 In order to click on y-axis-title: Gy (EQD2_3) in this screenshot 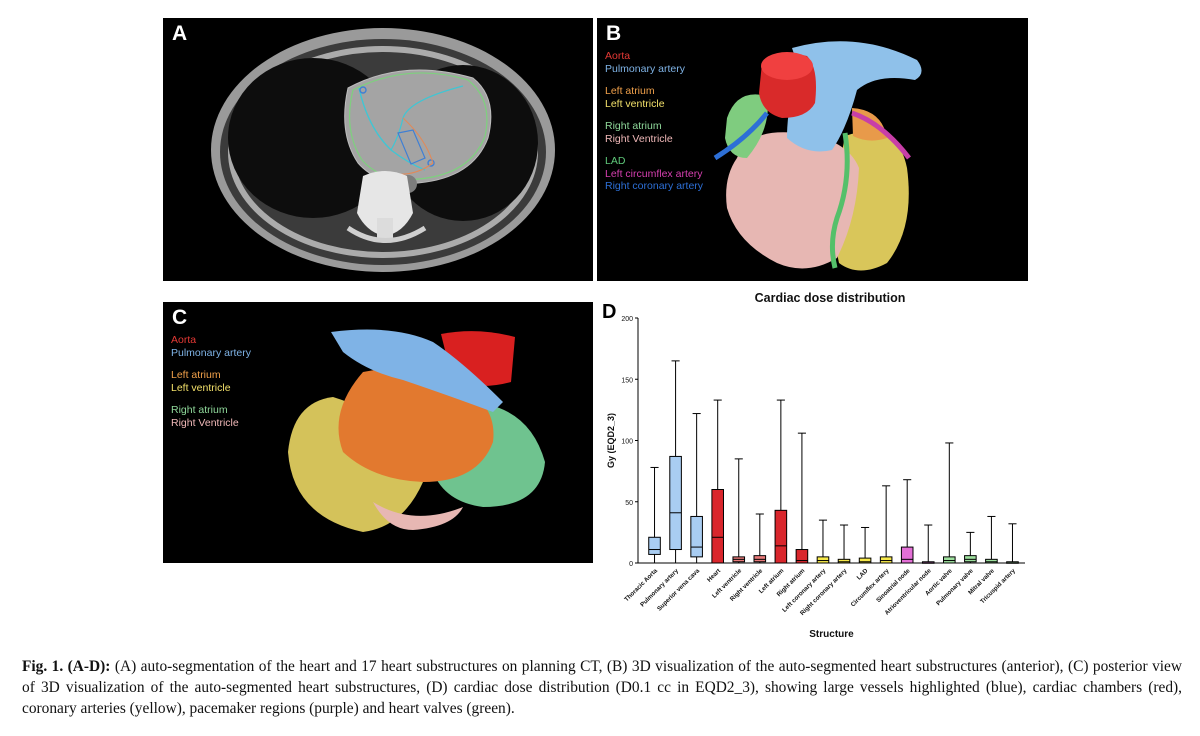, I will do `click(611, 440)`.